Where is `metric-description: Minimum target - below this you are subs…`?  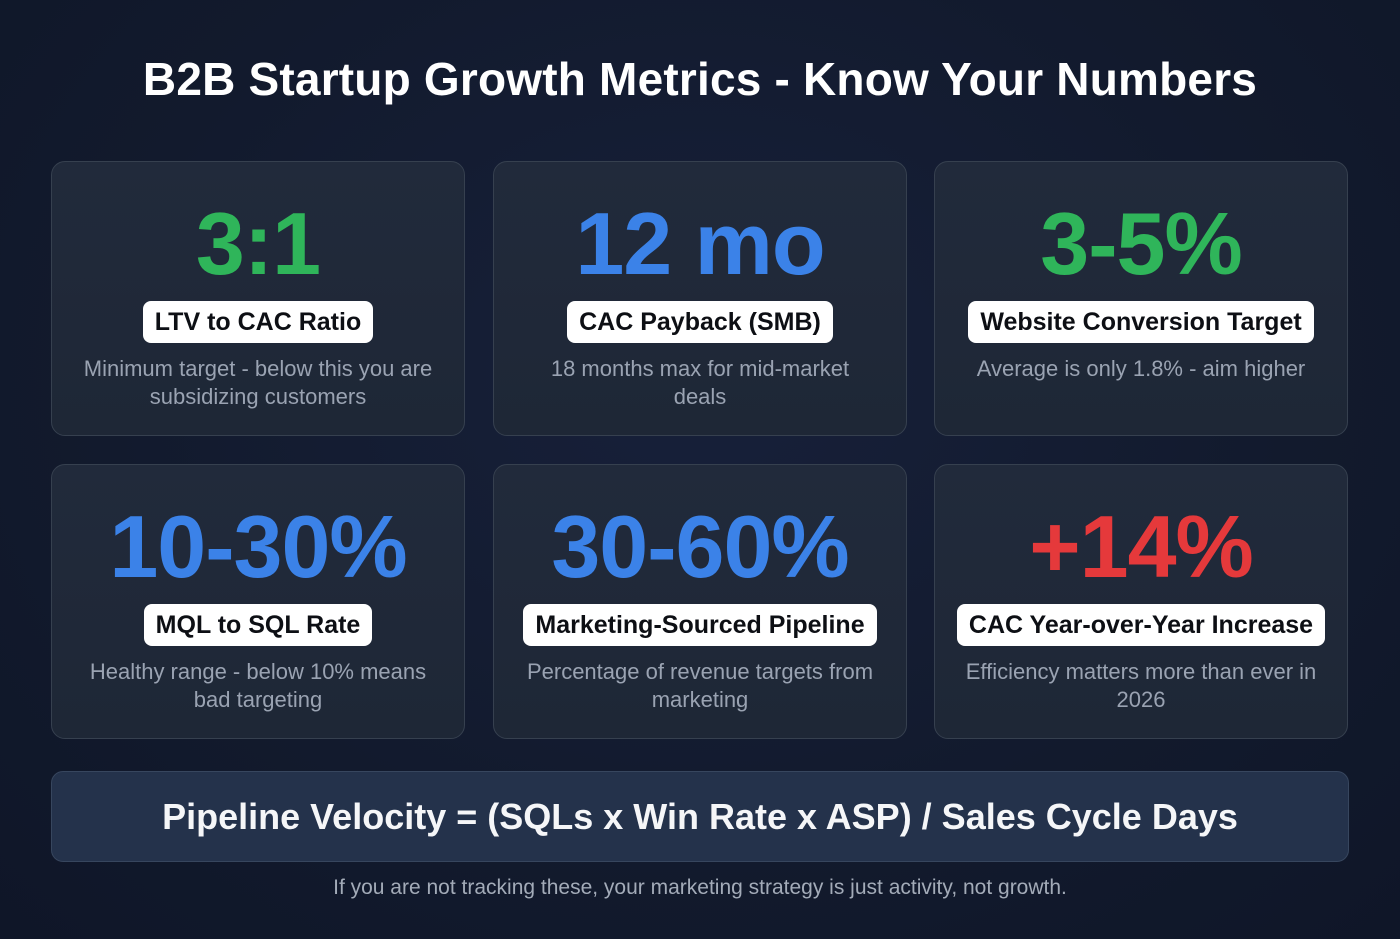
metric-description: Minimum target - below this you are subs… is located at coordinates (258, 382).